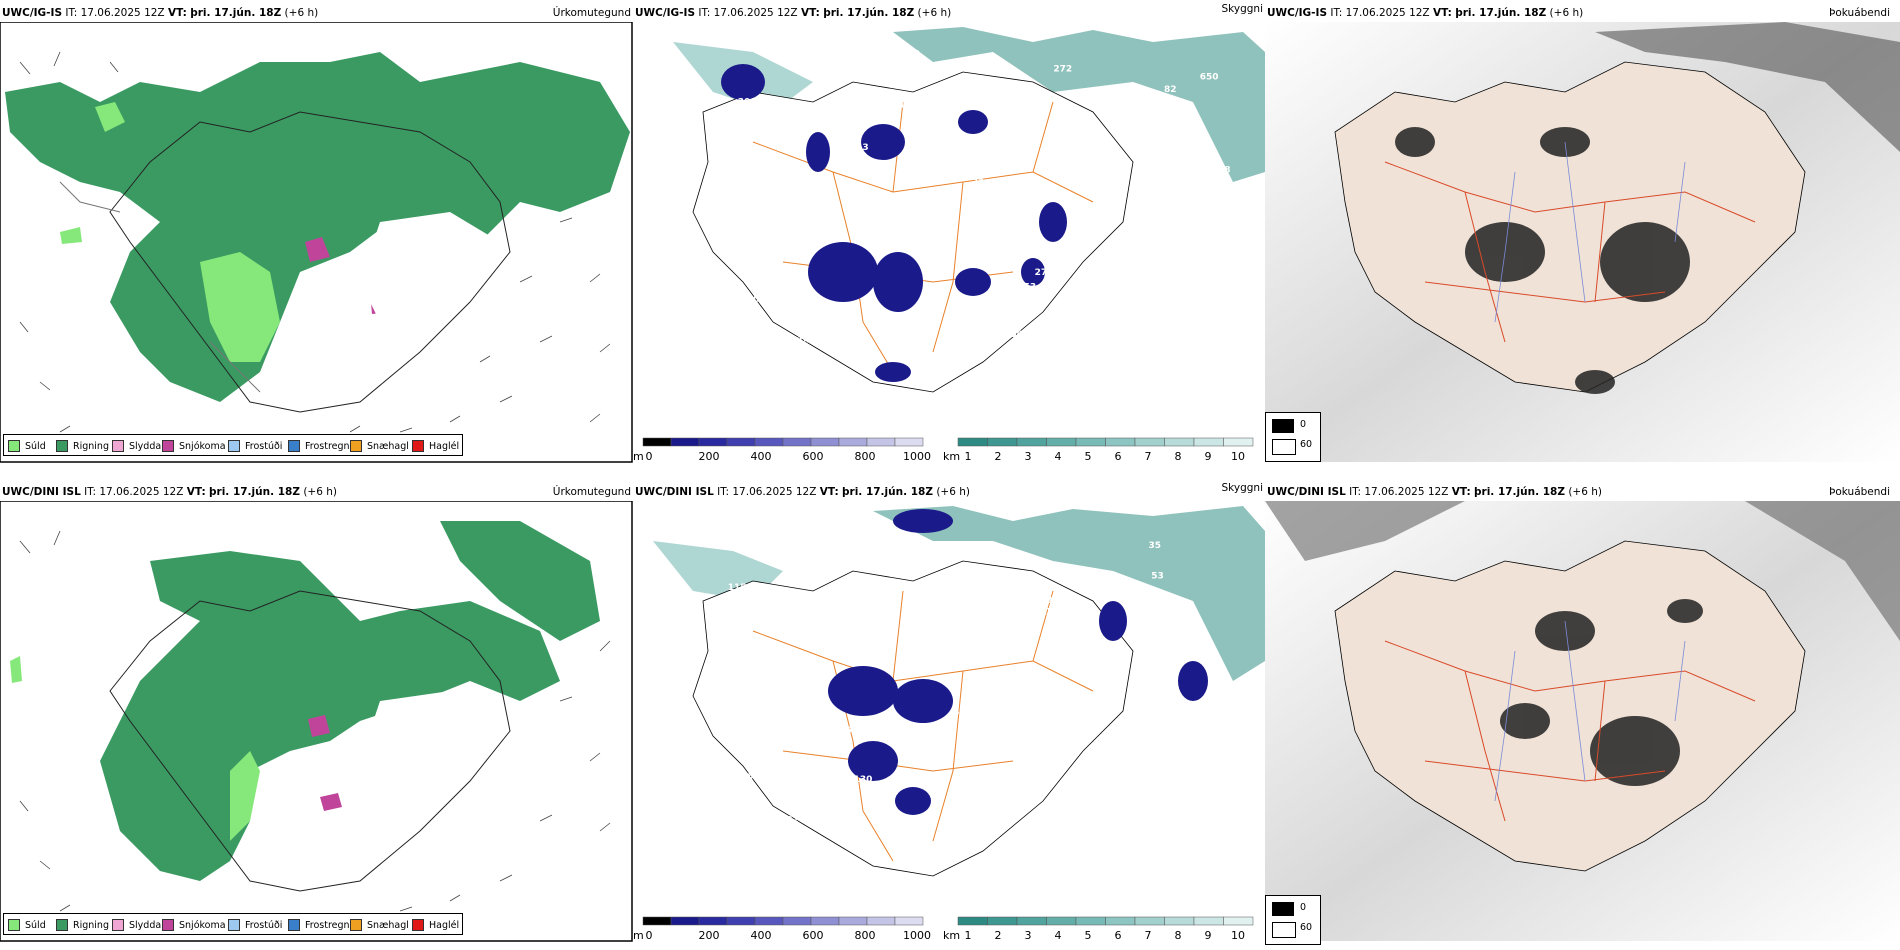 This screenshot has width=1900, height=950. I want to click on cloudbase-label: 208, so click(1221, 170).